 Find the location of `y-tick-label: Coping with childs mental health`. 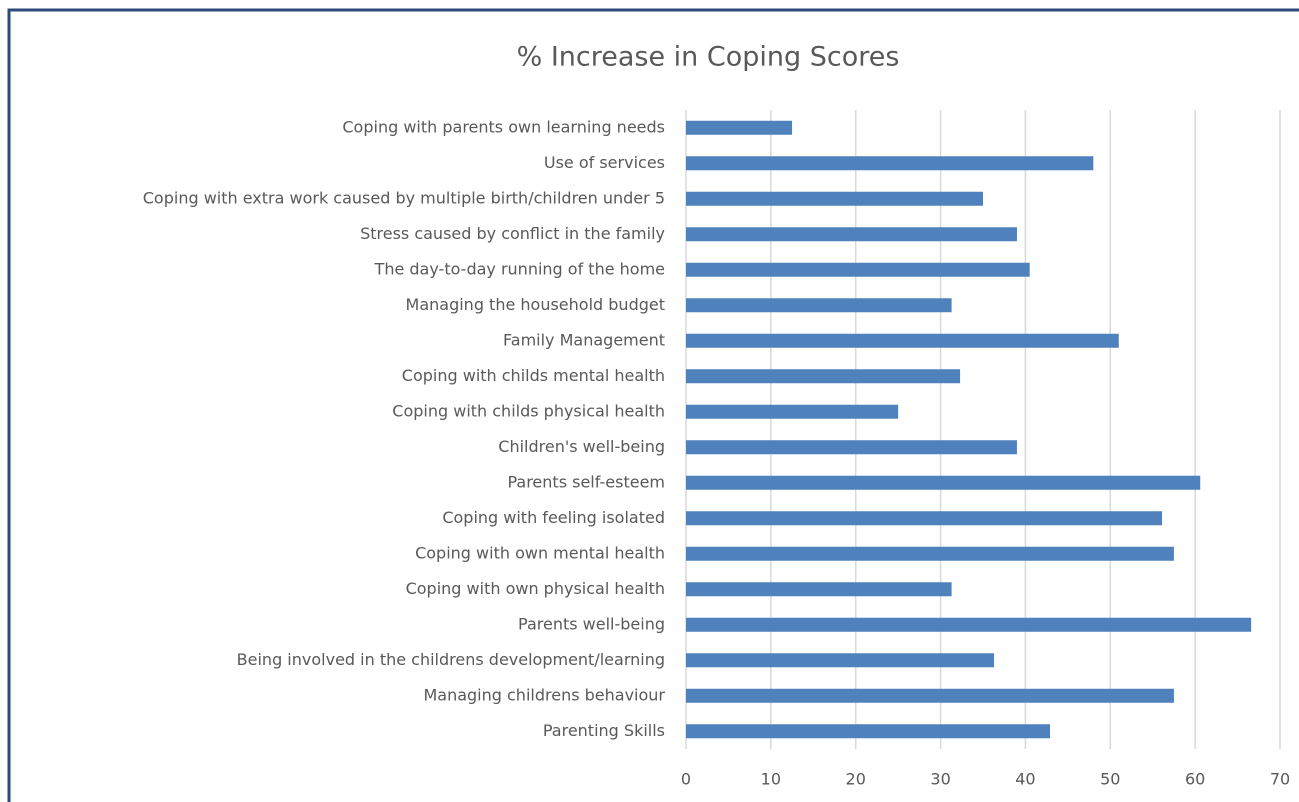

y-tick-label: Coping with childs mental health is located at coordinates (533, 375).